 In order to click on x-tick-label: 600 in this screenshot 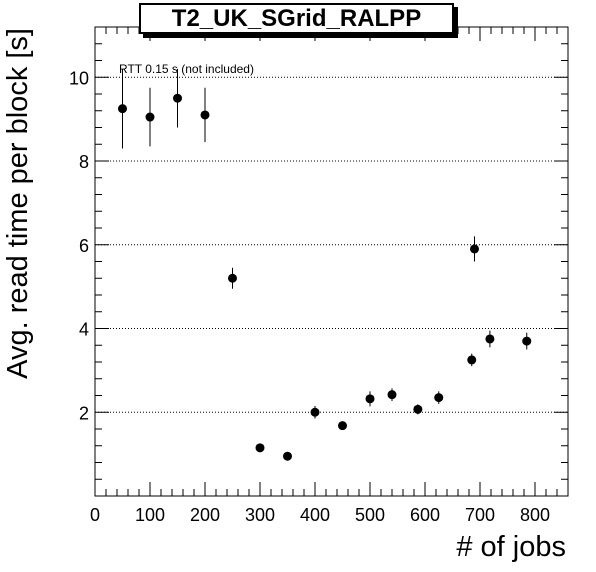, I will do `click(425, 515)`.